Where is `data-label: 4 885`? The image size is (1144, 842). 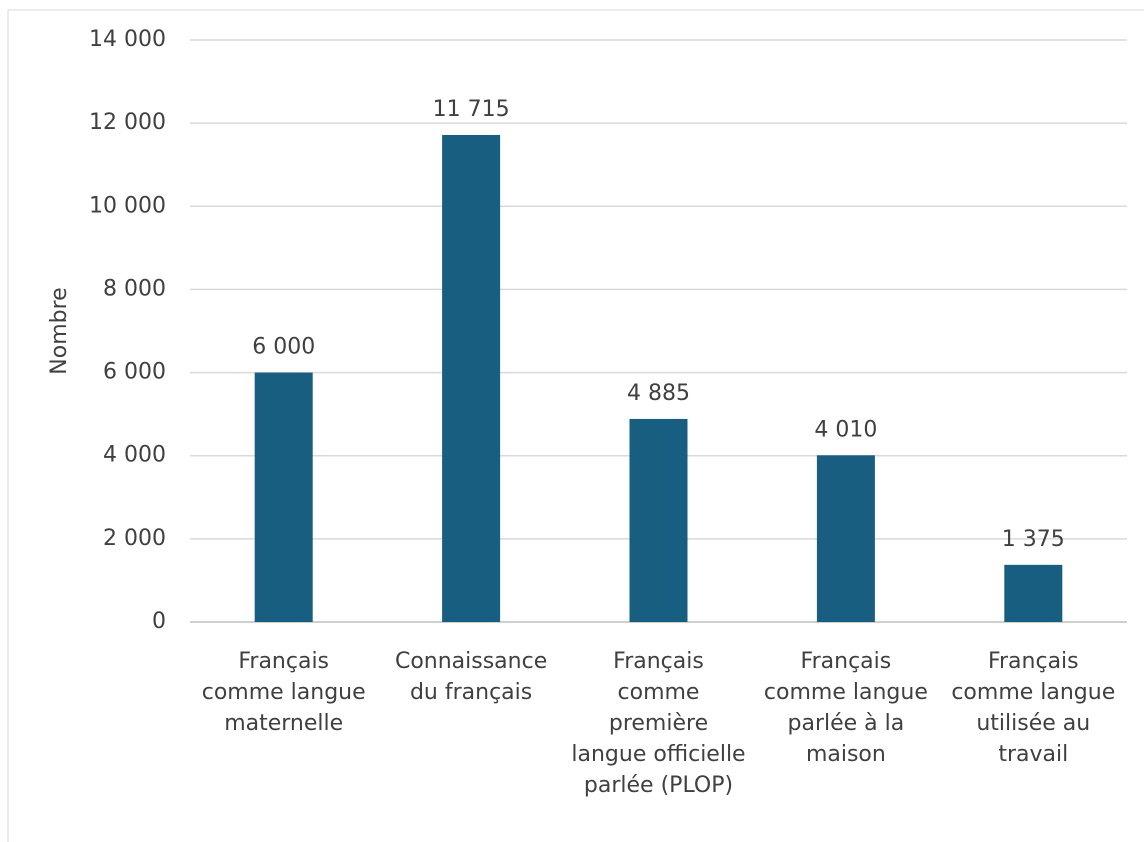
data-label: 4 885 is located at coordinates (658, 393).